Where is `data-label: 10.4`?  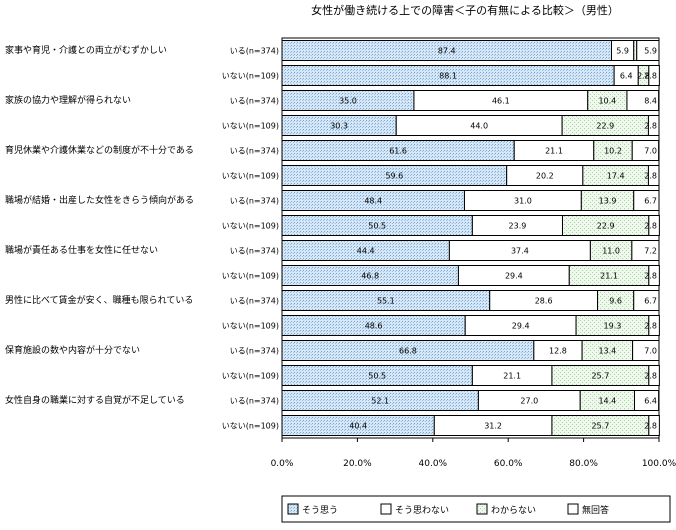
data-label: 10.4 is located at coordinates (607, 101).